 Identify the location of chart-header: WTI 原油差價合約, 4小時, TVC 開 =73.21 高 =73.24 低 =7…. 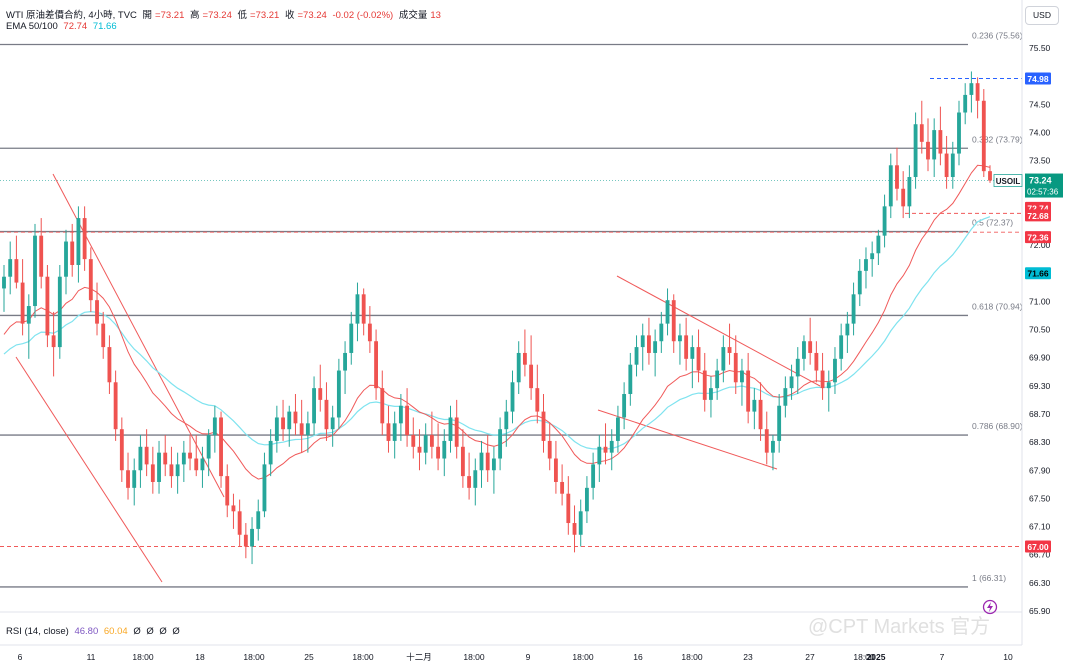
(225, 14).